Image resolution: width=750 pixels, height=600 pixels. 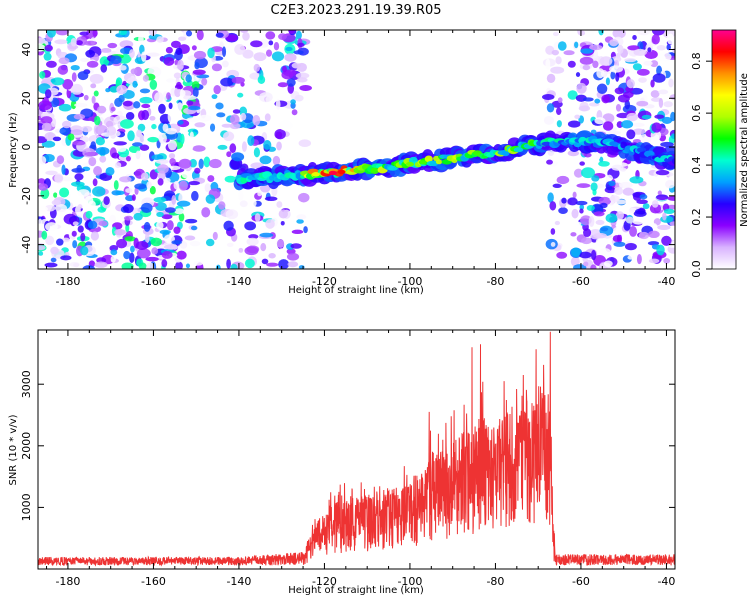 What do you see at coordinates (244, 180) in the screenshot?
I see `signal-core` at bounding box center [244, 180].